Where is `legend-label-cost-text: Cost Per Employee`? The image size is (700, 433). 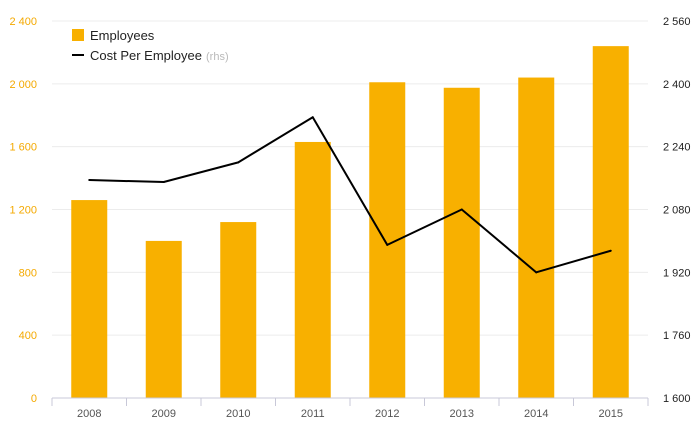 legend-label-cost-text: Cost Per Employee is located at coordinates (146, 55).